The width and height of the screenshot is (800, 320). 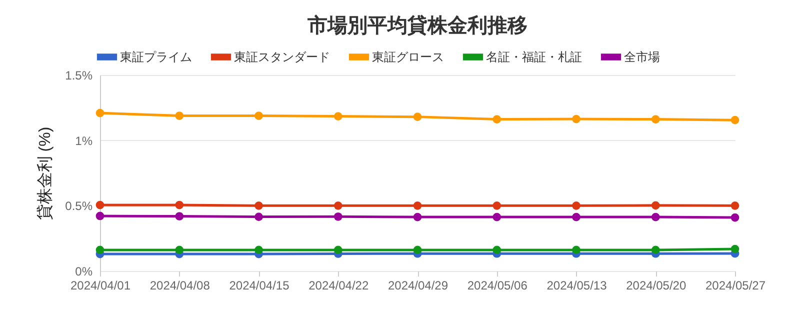 I want to click on x-tick-label: 2024/04/08, so click(x=180, y=285).